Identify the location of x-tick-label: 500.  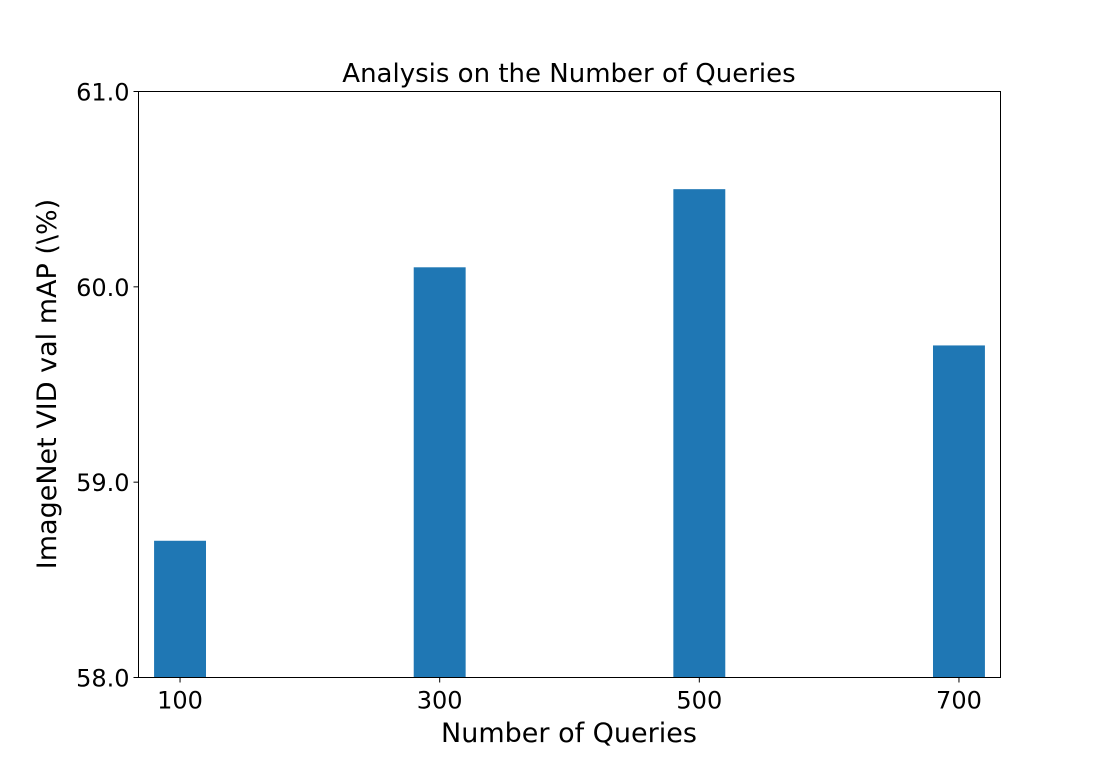
(699, 701).